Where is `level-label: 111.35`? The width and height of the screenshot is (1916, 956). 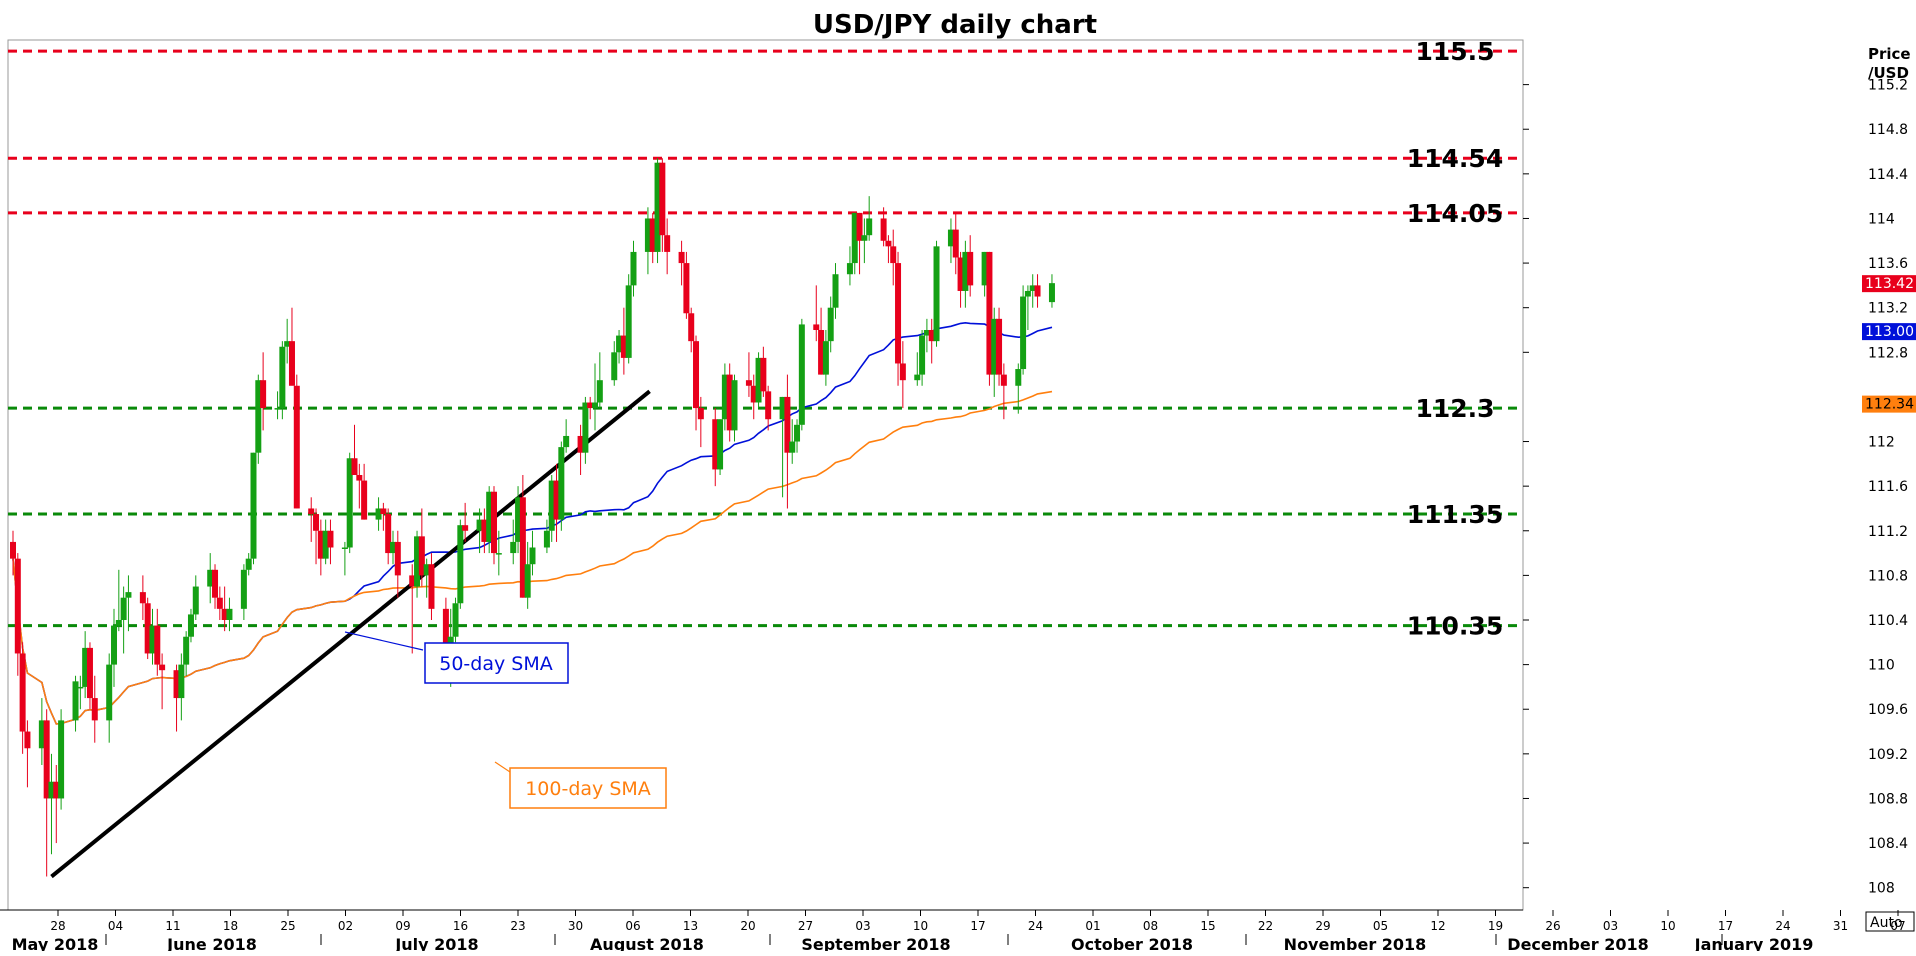
level-label: 111.35 is located at coordinates (1455, 514).